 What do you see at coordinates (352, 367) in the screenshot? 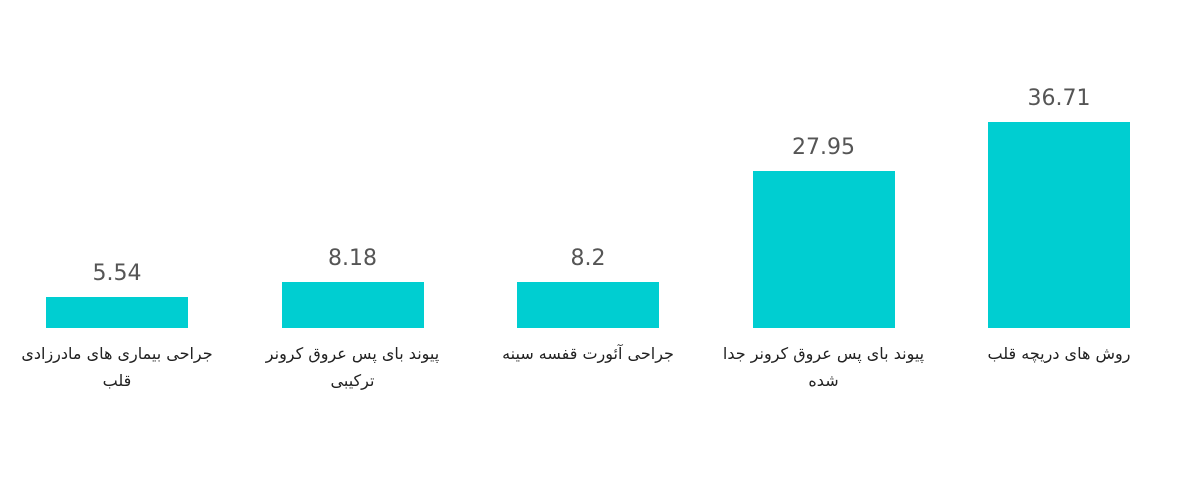
I see `category-label: پیوند بای پس عروق کرونر ترکیبی` at bounding box center [352, 367].